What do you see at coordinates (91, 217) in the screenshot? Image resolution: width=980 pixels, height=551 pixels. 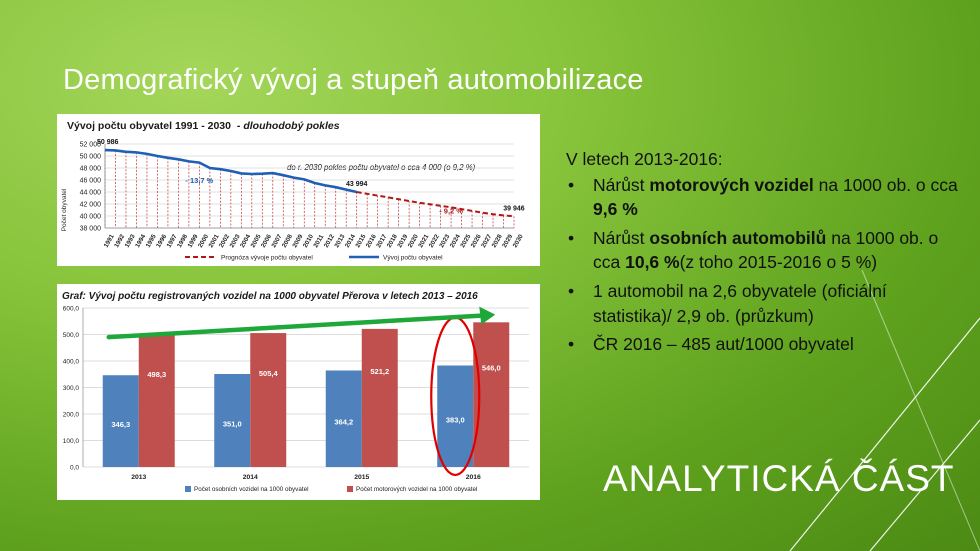 I see `chart1-ytick-label: 40 000` at bounding box center [91, 217].